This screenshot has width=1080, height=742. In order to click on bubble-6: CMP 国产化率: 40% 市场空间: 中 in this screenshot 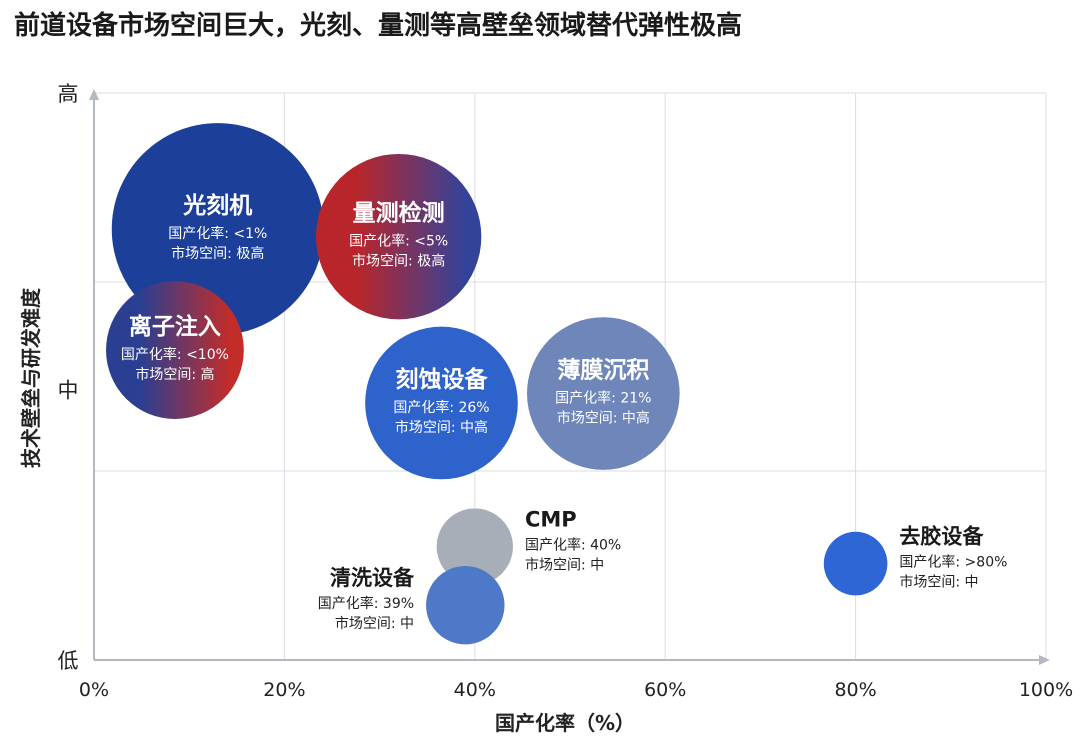, I will do `click(528, 546)`.